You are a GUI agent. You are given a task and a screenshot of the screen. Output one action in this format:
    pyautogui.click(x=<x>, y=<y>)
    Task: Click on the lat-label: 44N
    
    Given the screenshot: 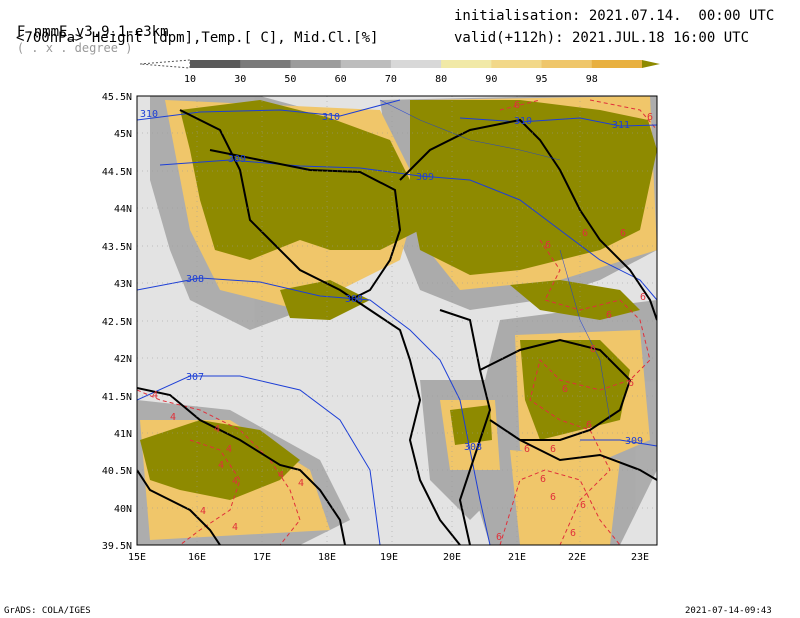 What is the action you would take?
    pyautogui.click(x=123, y=209)
    